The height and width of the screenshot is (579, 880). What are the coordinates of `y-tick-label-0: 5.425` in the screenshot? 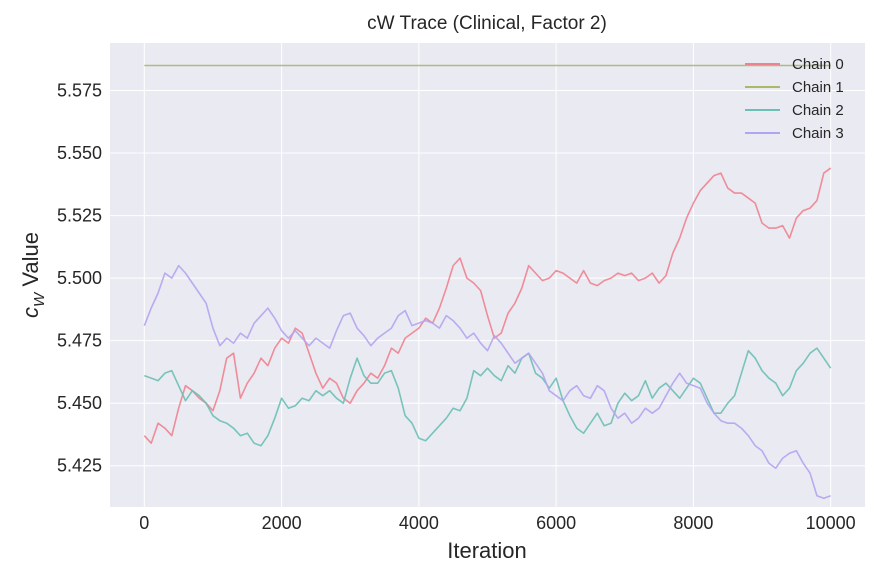 It's located at (79, 466).